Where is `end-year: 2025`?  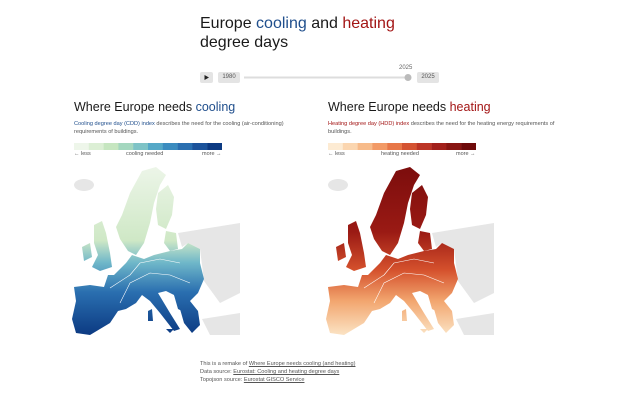
end-year: 2025 is located at coordinates (428, 77).